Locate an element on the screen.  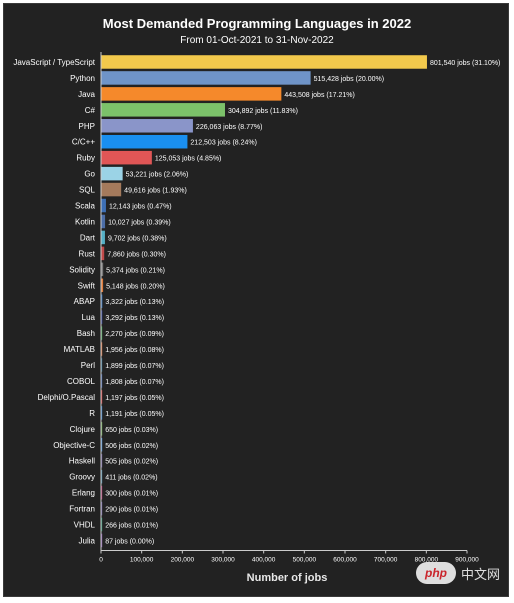
category-label: Bash is located at coordinates (86, 333).